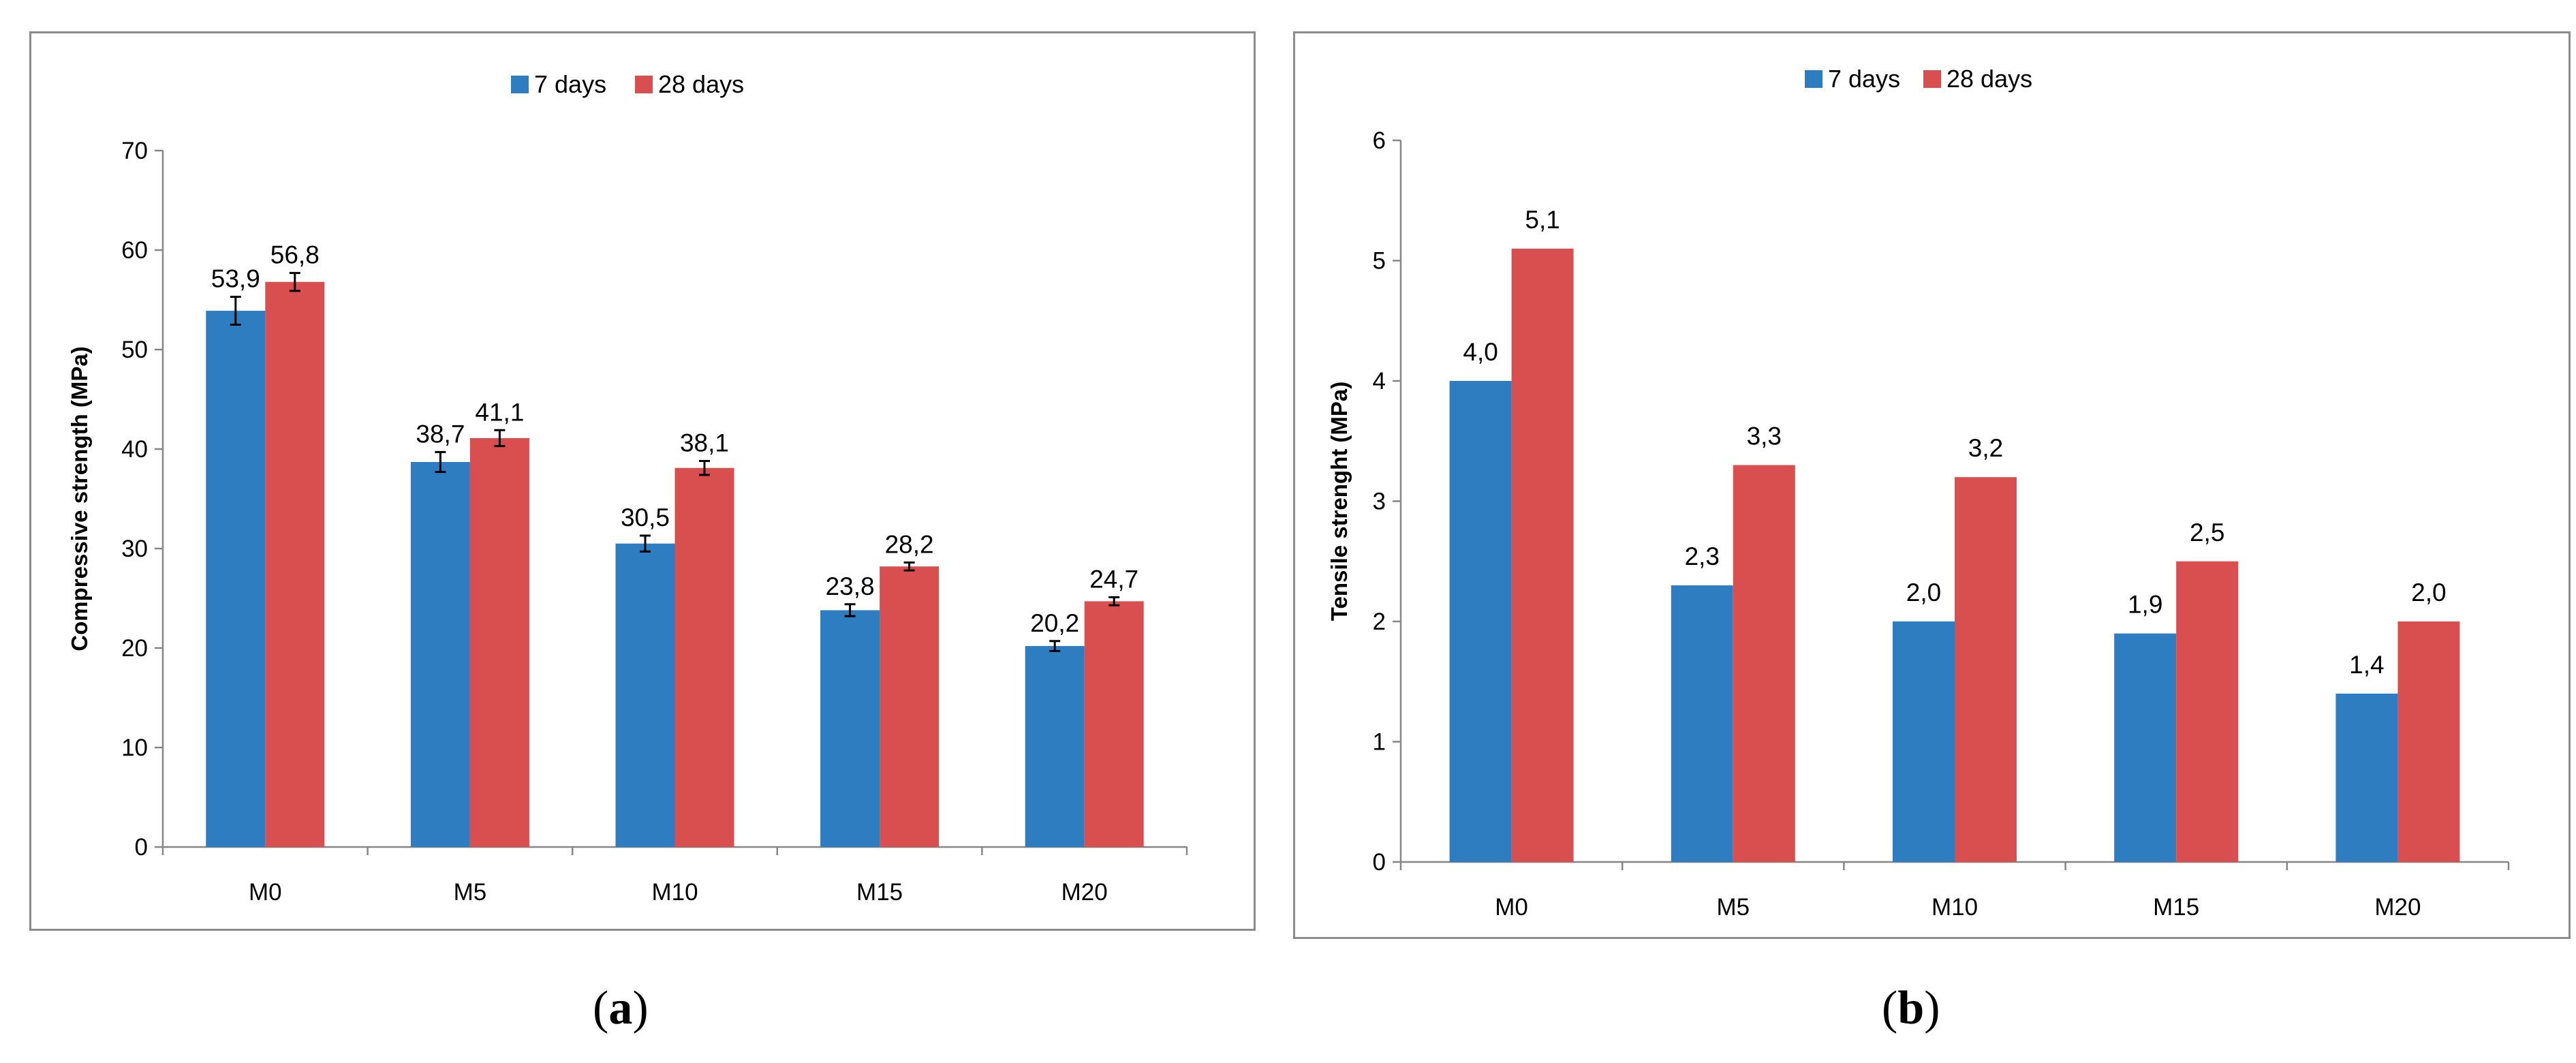  I want to click on data-label-b-0-4: 1,4, so click(2366, 665).